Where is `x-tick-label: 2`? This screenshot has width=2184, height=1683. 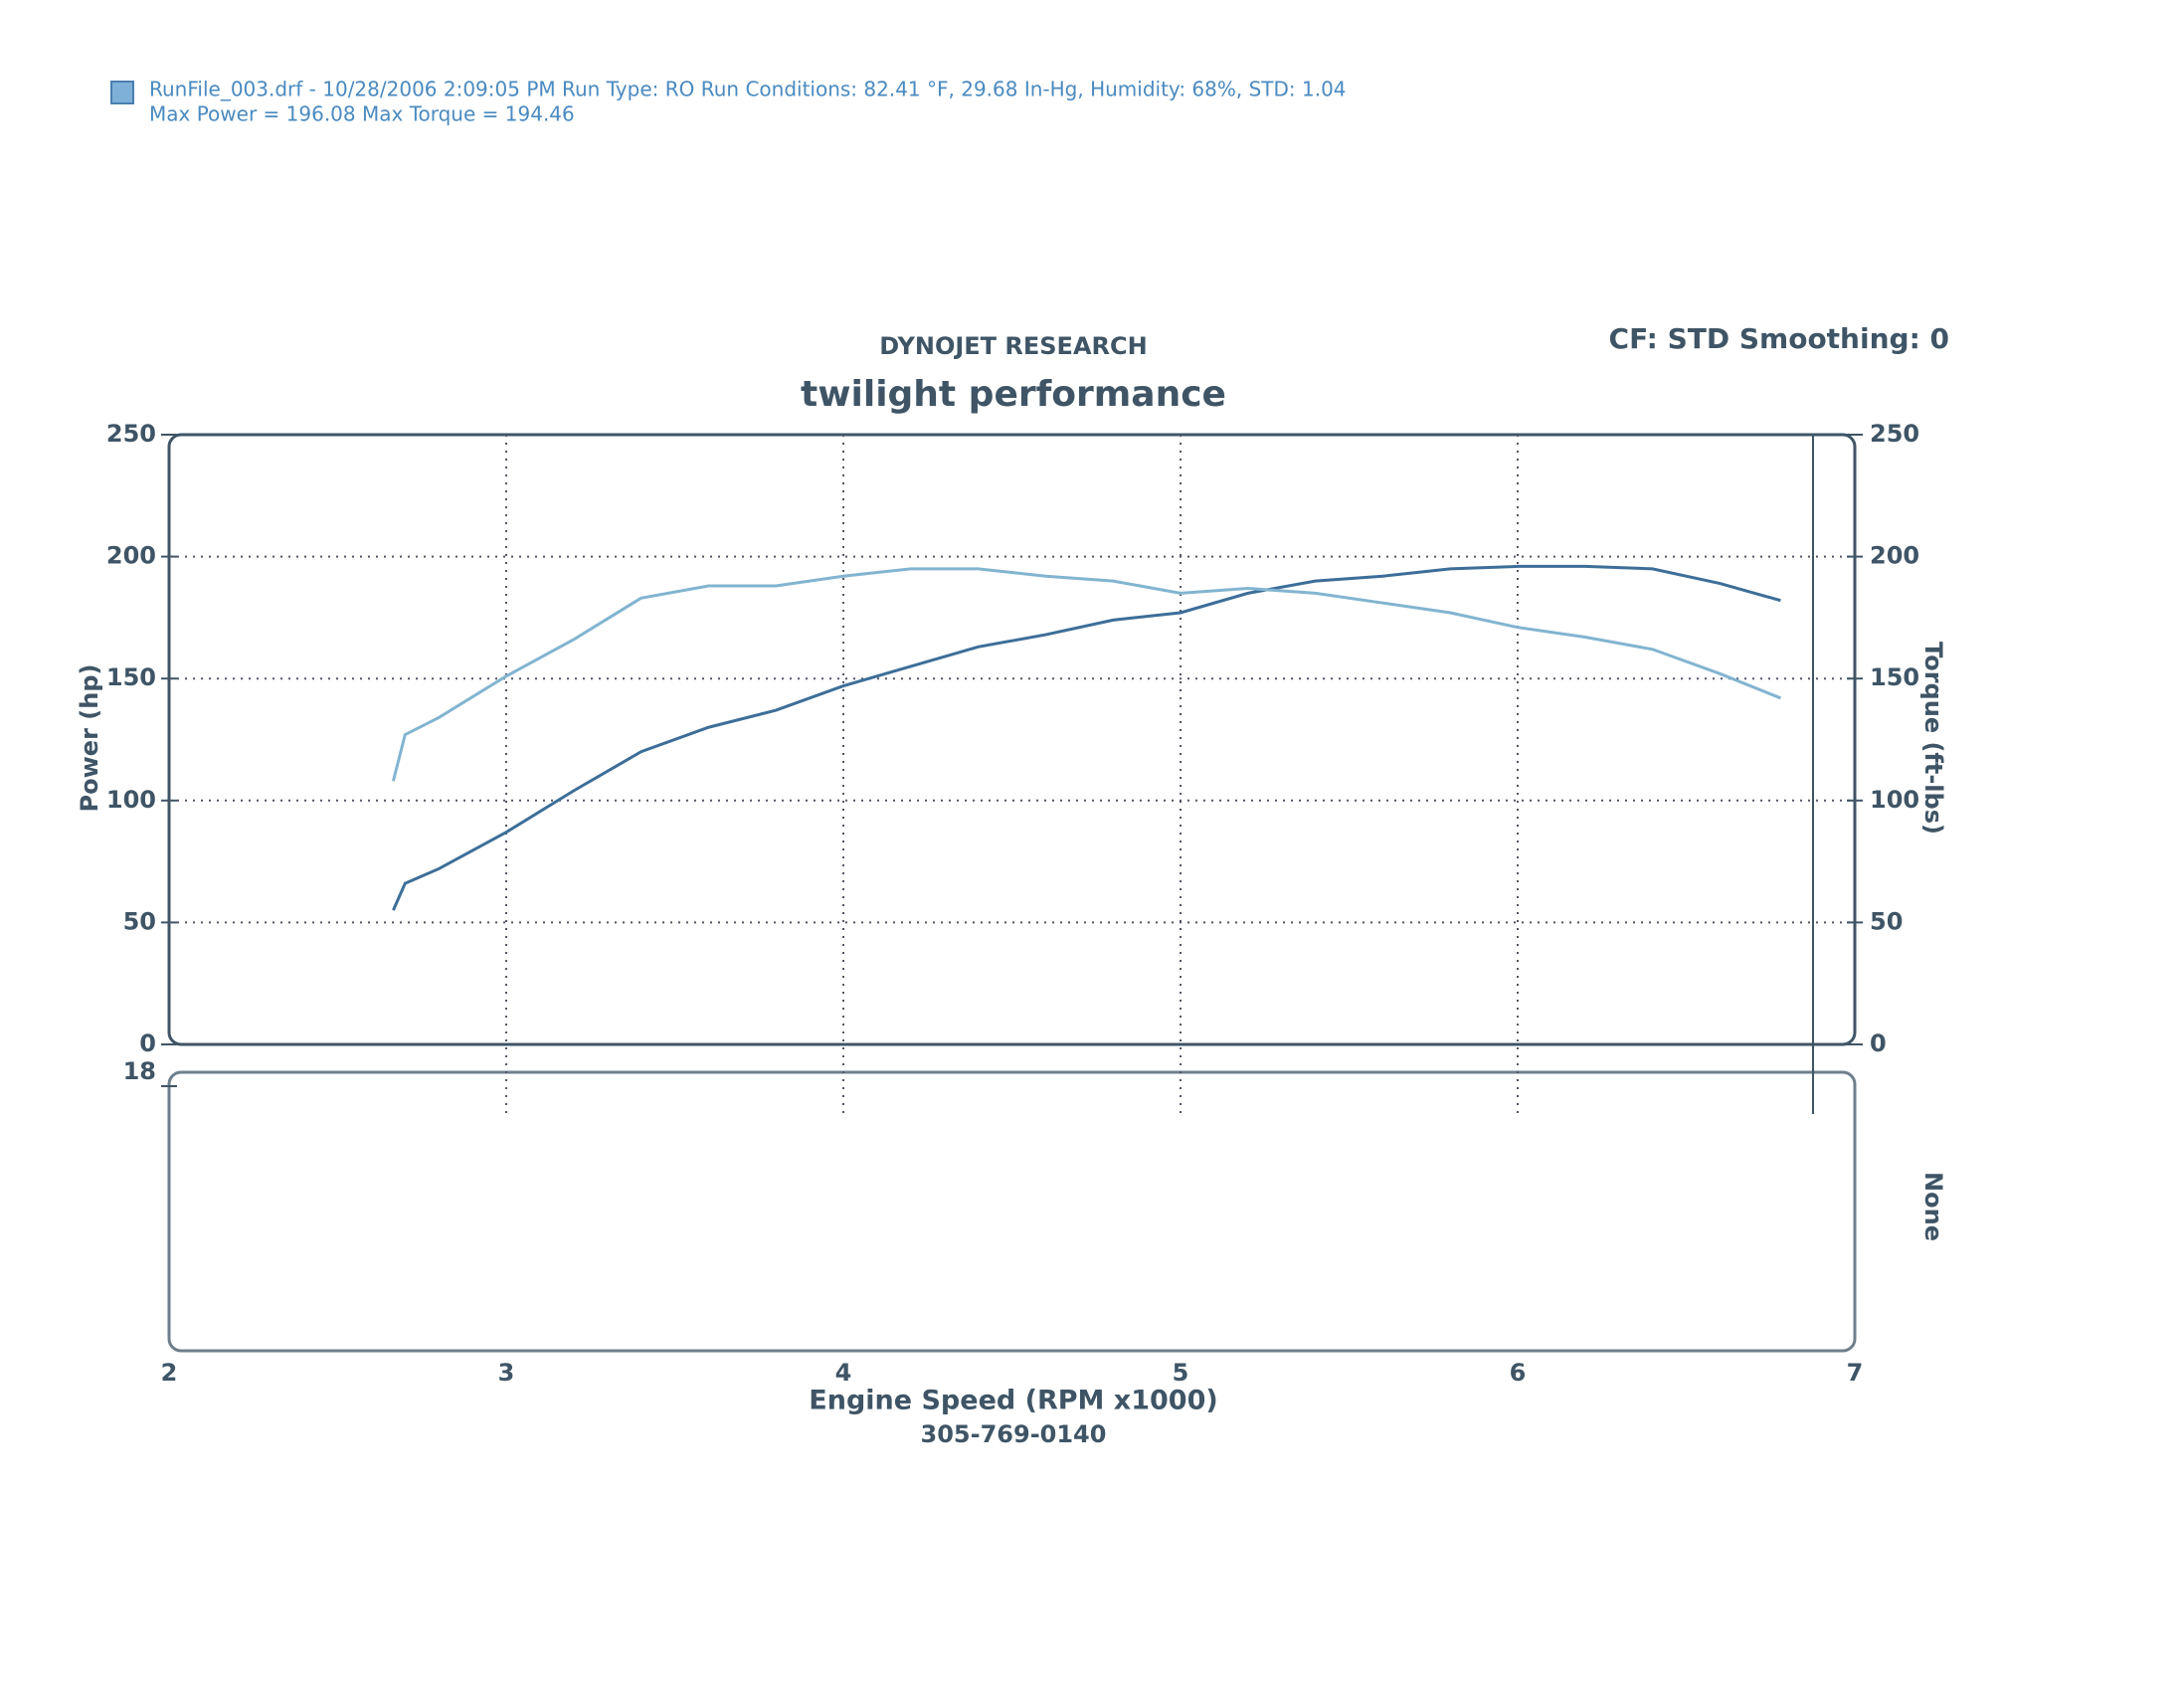
x-tick-label: 2 is located at coordinates (169, 1373).